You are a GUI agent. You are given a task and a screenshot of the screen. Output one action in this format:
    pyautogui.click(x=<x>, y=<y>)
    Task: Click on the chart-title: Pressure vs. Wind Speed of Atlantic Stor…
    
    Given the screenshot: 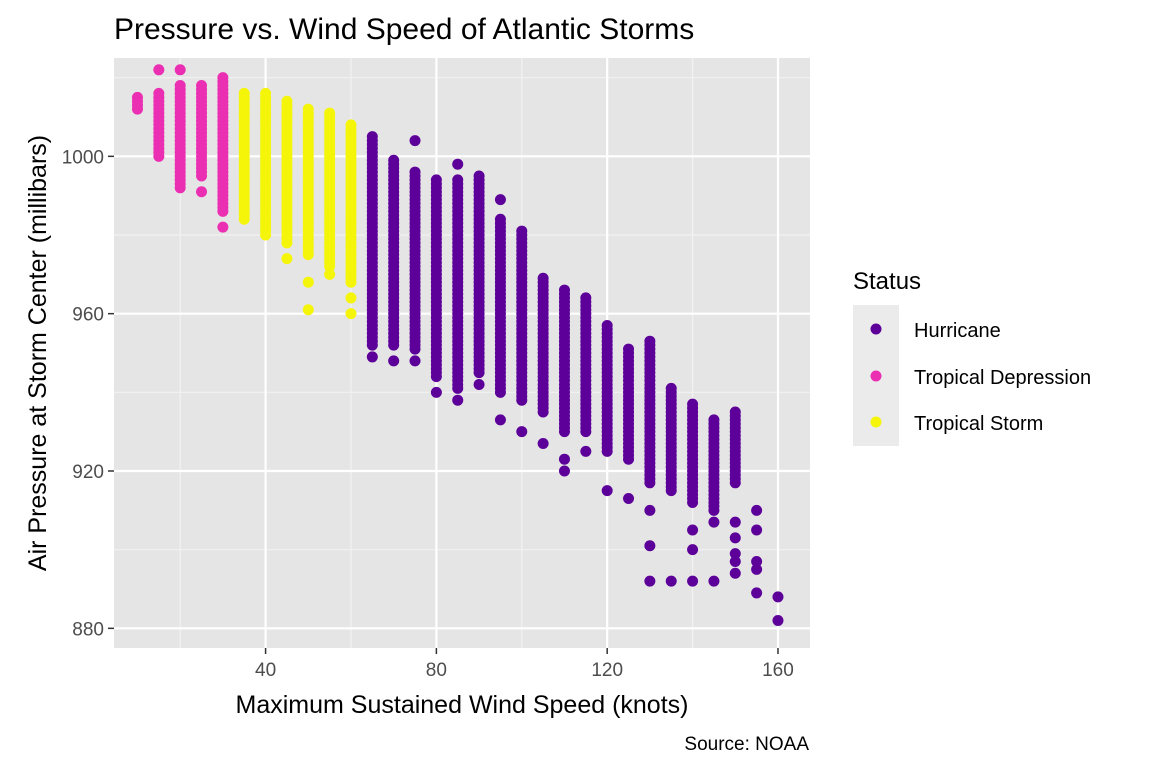 What is the action you would take?
    pyautogui.click(x=404, y=29)
    